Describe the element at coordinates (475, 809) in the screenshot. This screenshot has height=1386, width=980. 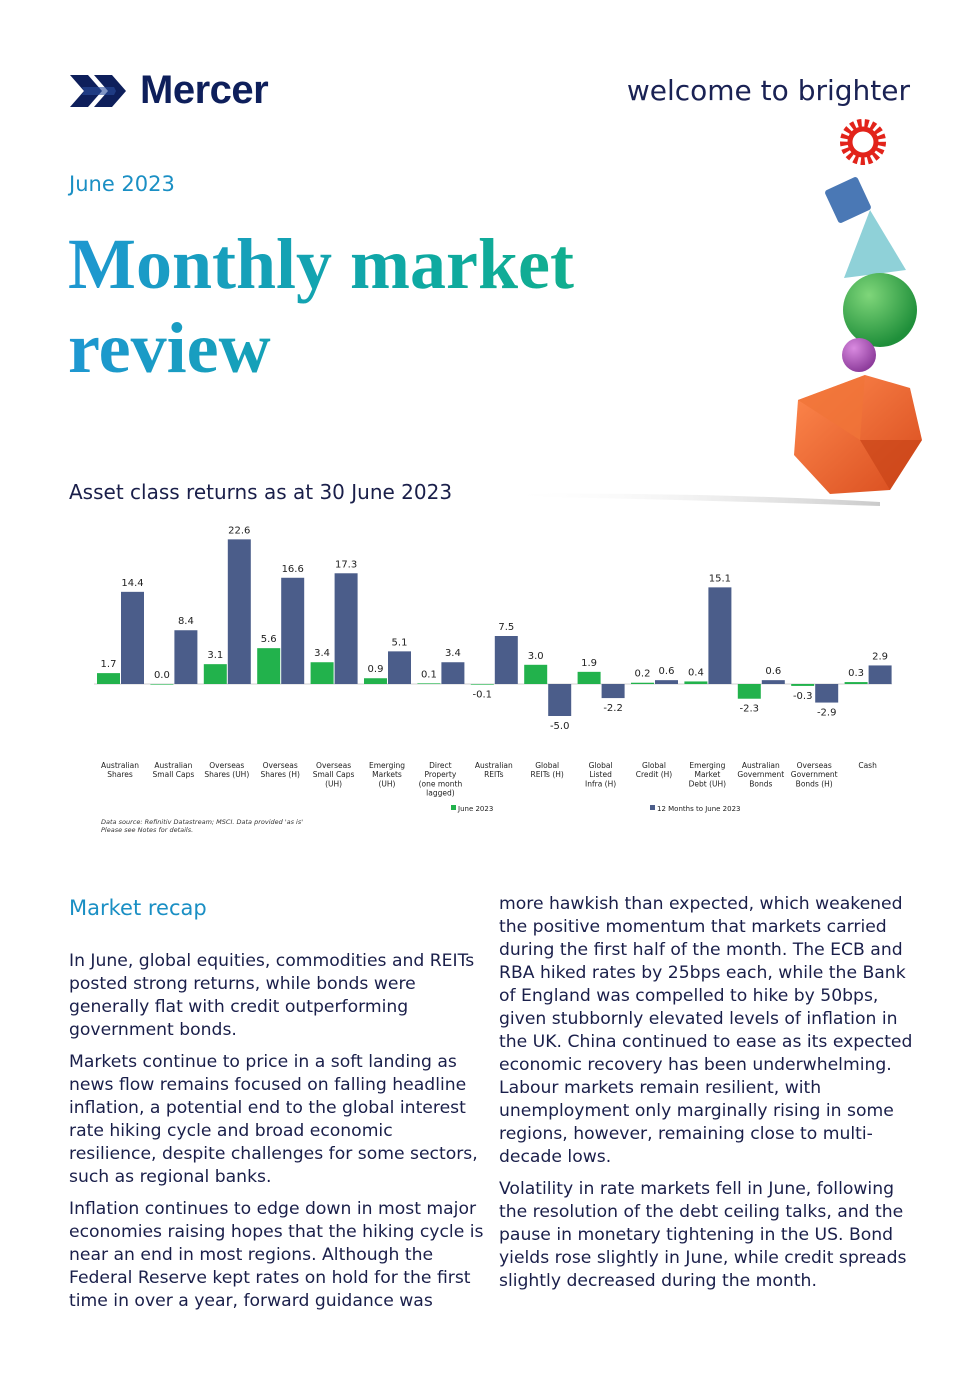
I see `legend-label: June 2023` at that location.